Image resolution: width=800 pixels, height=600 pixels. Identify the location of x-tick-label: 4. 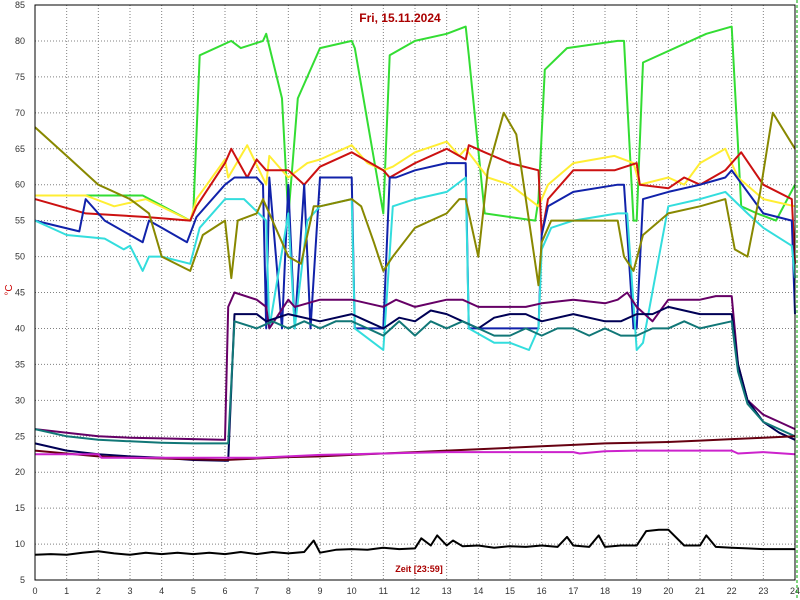
(161, 591).